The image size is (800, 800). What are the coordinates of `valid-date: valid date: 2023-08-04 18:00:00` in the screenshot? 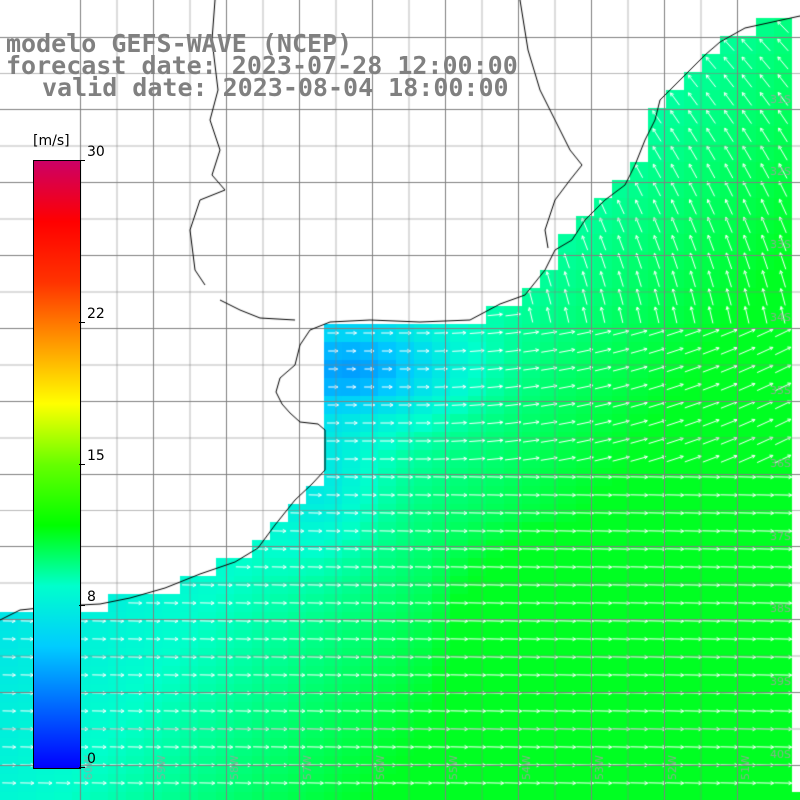 It's located at (275, 87).